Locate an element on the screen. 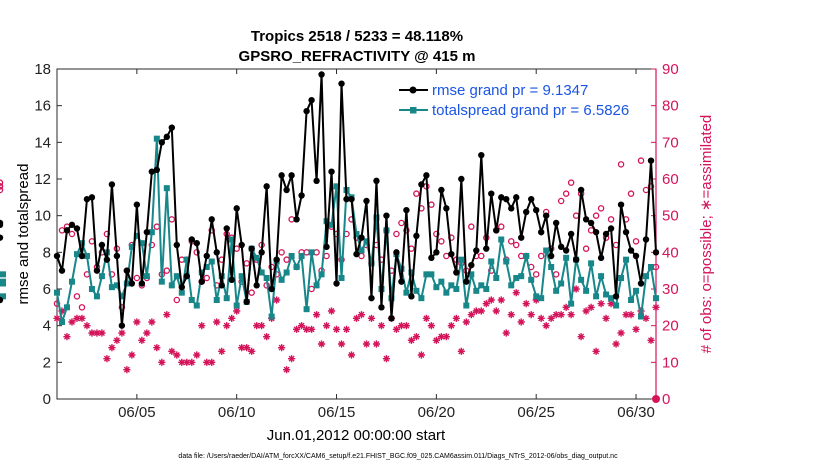 Image resolution: width=830 pixels, height=470 pixels. y-right-tick-label: 80 is located at coordinates (670, 106).